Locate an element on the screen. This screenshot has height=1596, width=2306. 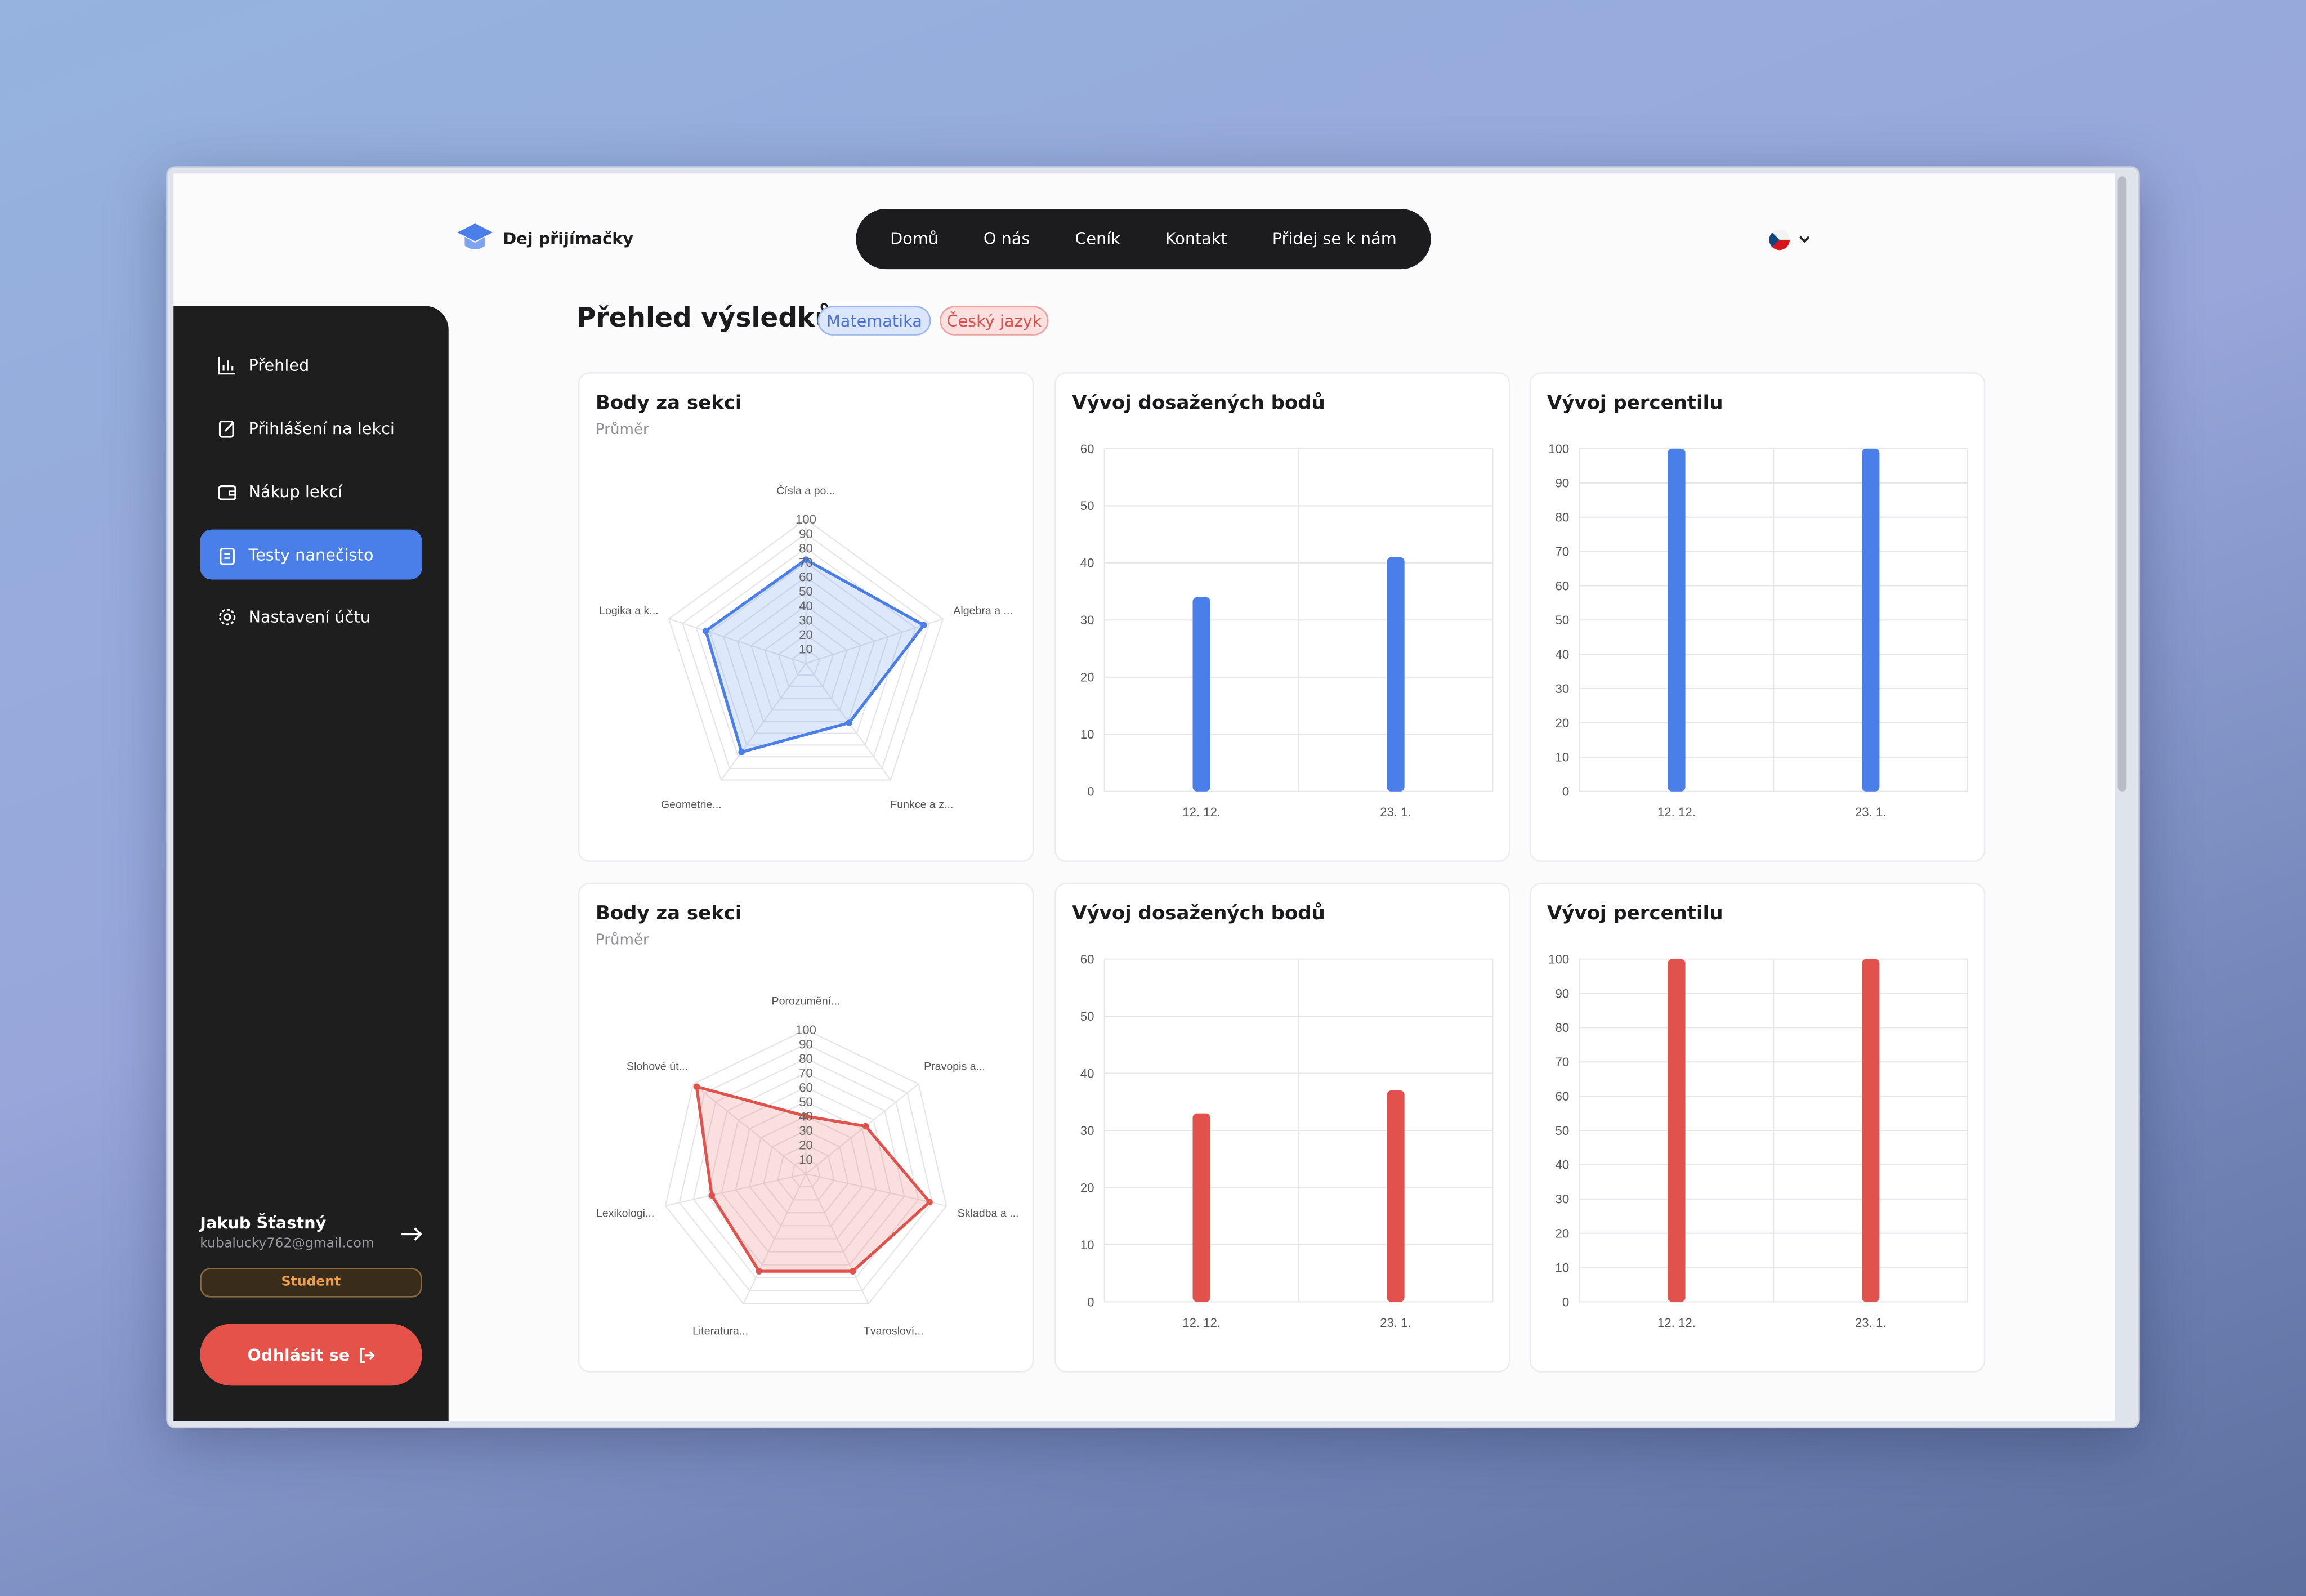
menu-label: Přehled is located at coordinates (279, 365).